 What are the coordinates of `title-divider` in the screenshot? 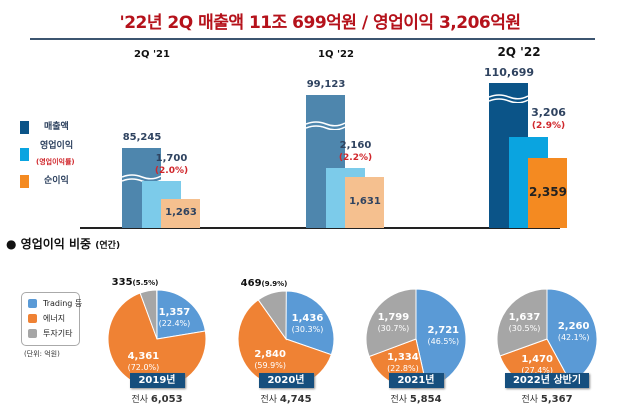 It's located at (312, 39).